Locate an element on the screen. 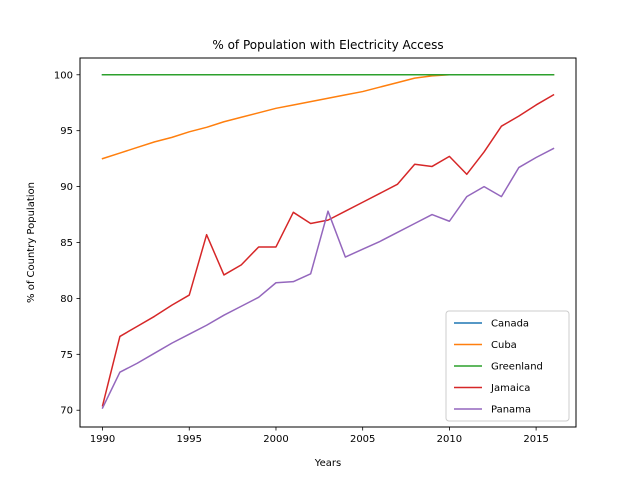 The width and height of the screenshot is (640, 480). x-tick-label: 2015 is located at coordinates (535, 439).